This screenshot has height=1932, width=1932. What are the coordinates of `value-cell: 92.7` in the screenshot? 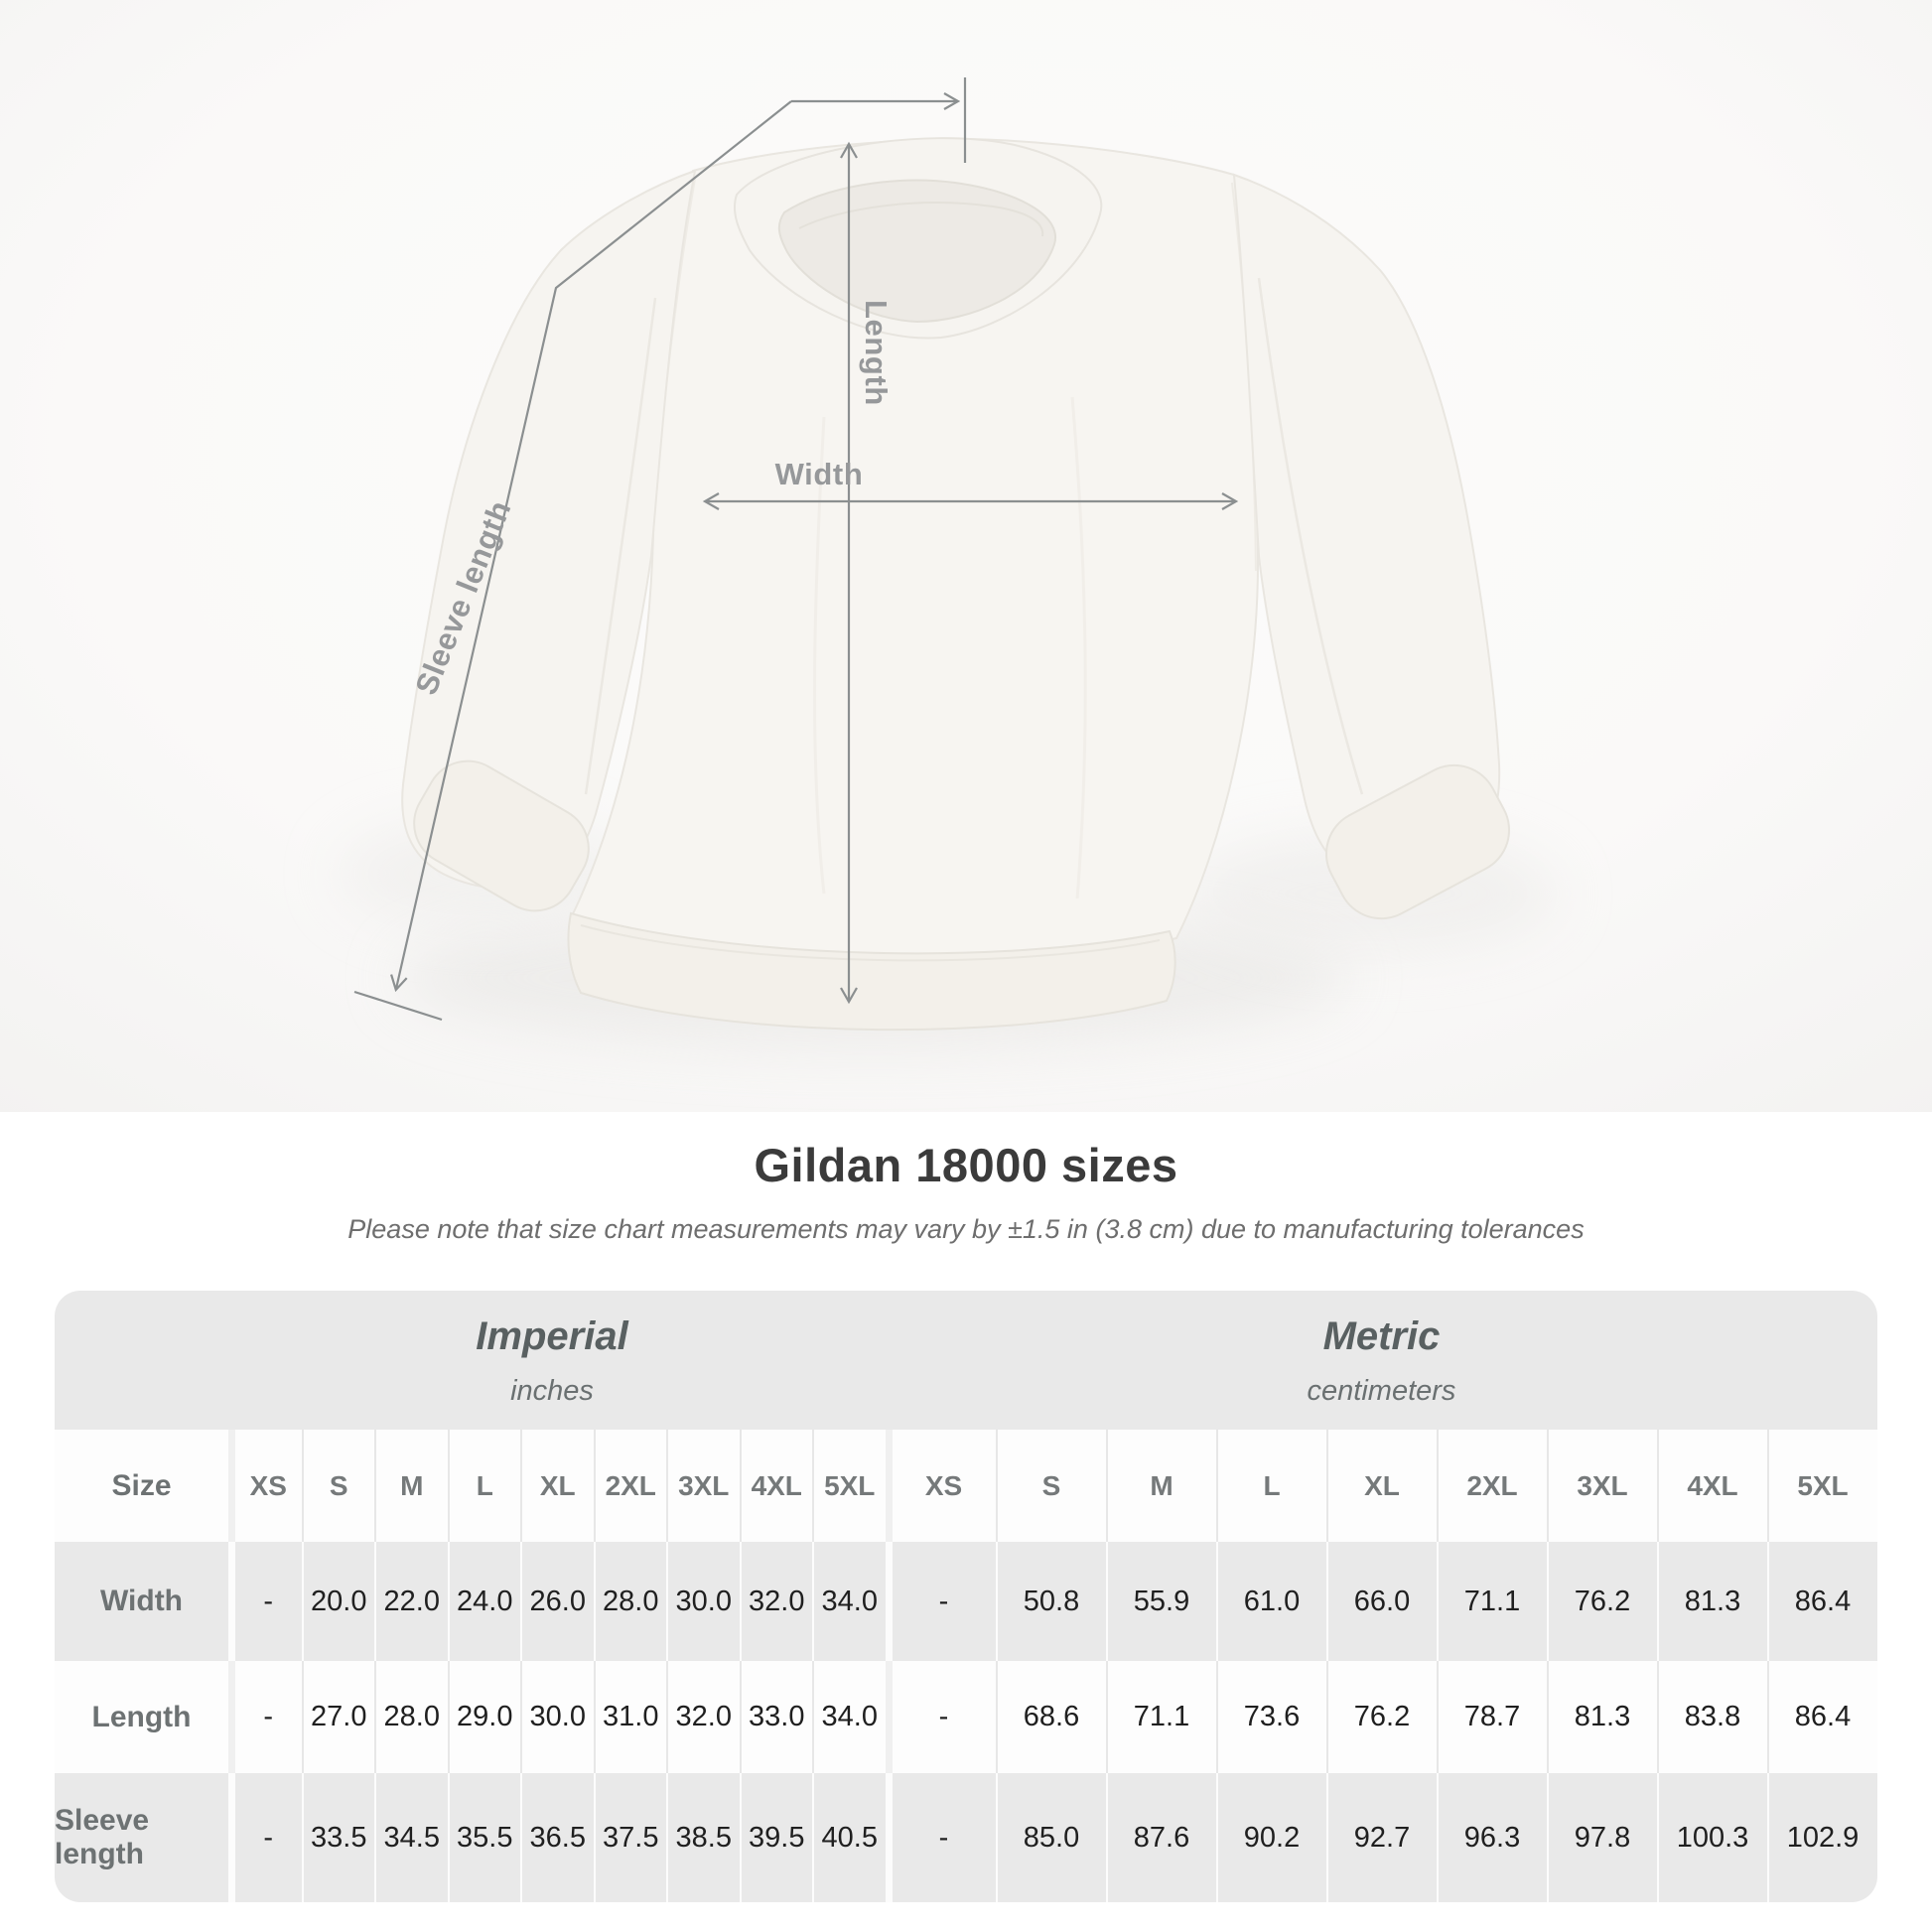 It's located at (1381, 1838).